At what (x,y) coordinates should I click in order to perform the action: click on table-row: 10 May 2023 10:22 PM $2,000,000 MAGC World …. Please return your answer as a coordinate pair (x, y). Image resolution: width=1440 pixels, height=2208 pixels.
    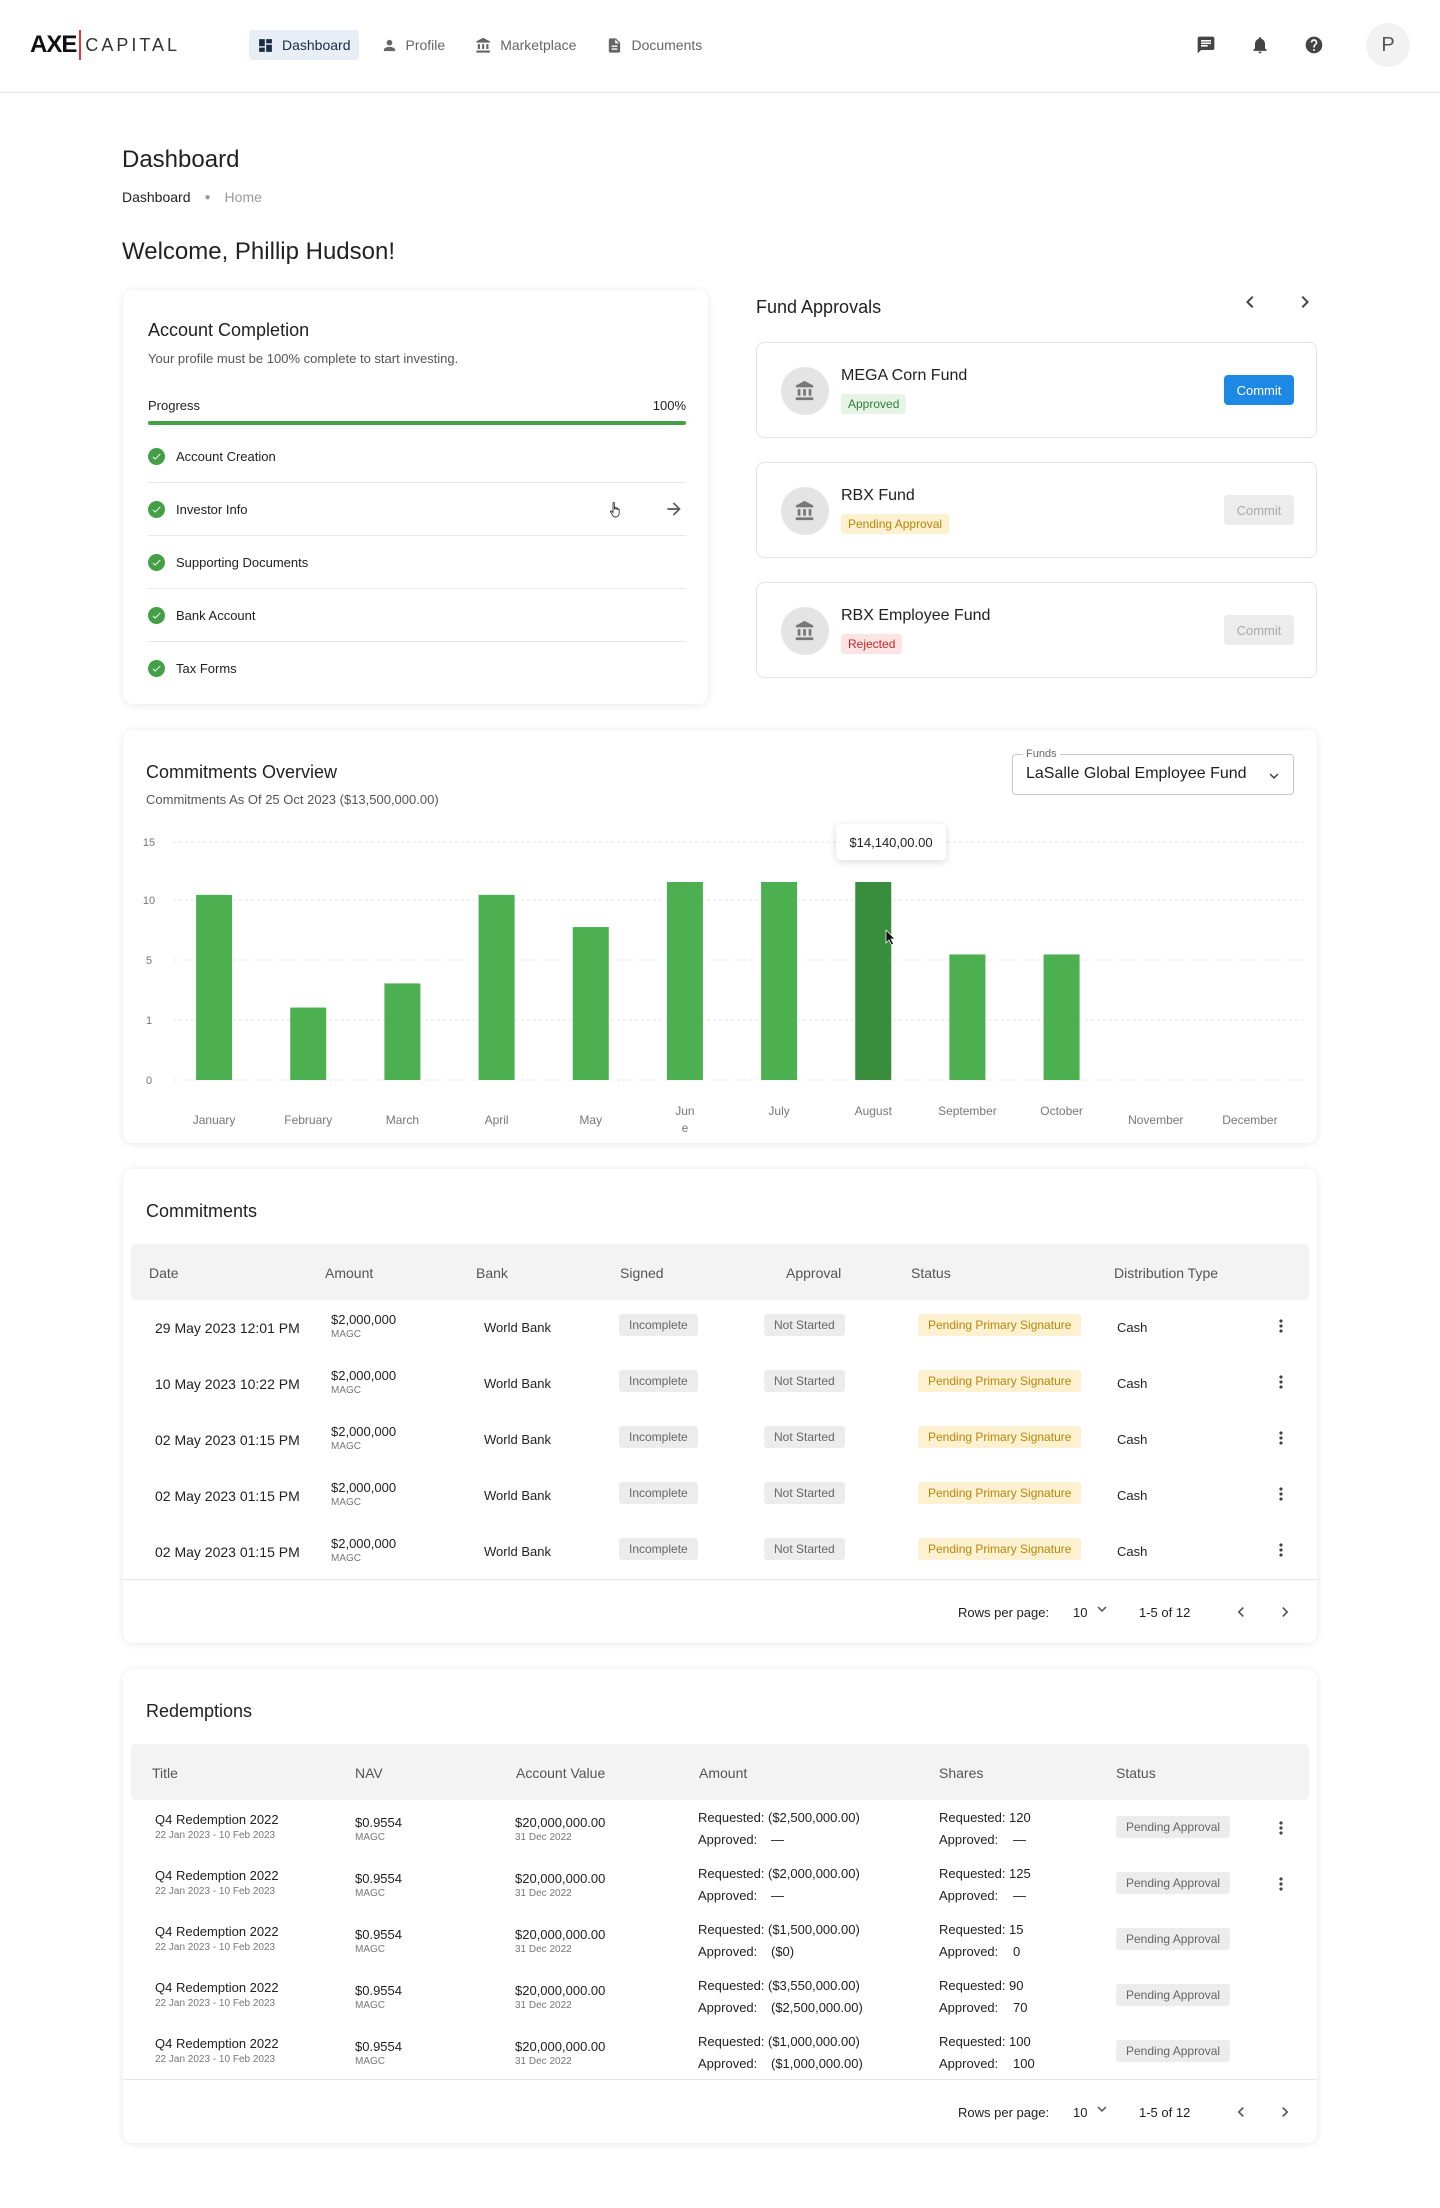
    Looking at the image, I should click on (720, 1384).